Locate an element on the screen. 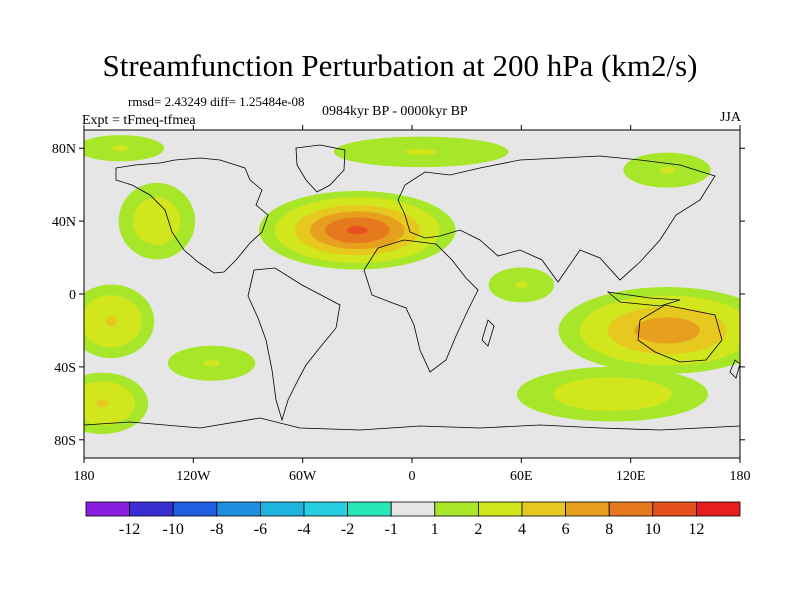 This screenshot has width=800, height=600. lat-label: 0 is located at coordinates (72, 295).